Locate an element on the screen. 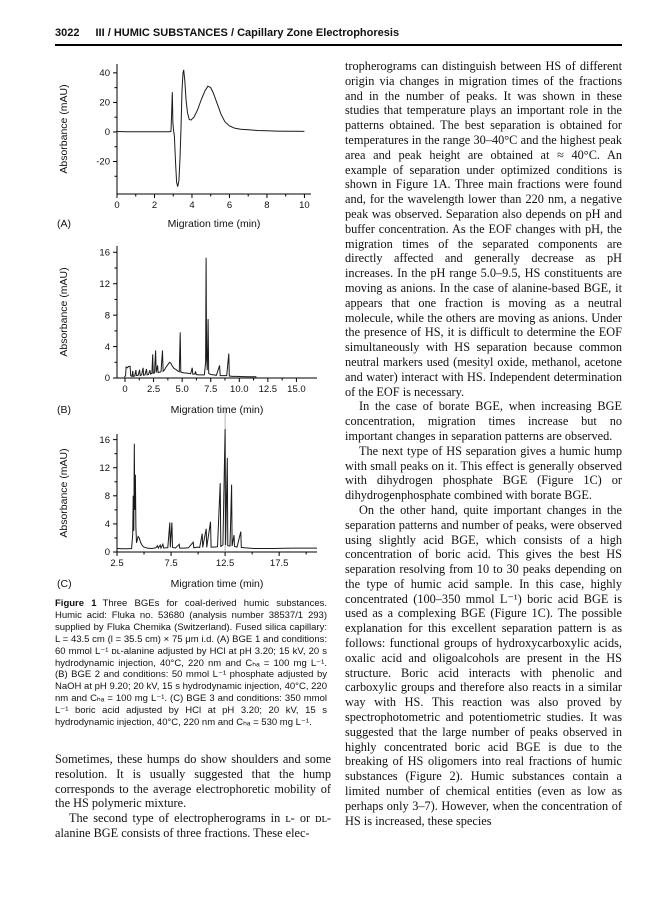 The image size is (668, 900). x-tick-label: 4 is located at coordinates (191, 205).